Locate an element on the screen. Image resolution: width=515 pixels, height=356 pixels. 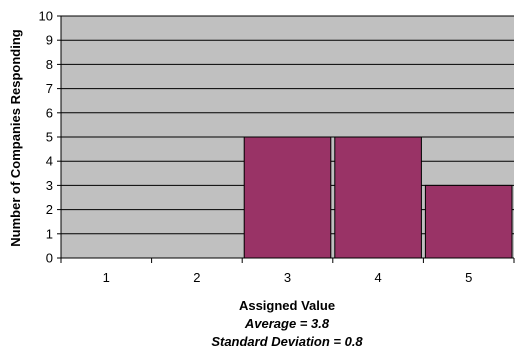
x-tick-labels: 1 2 3 4 5 is located at coordinates (288, 277).